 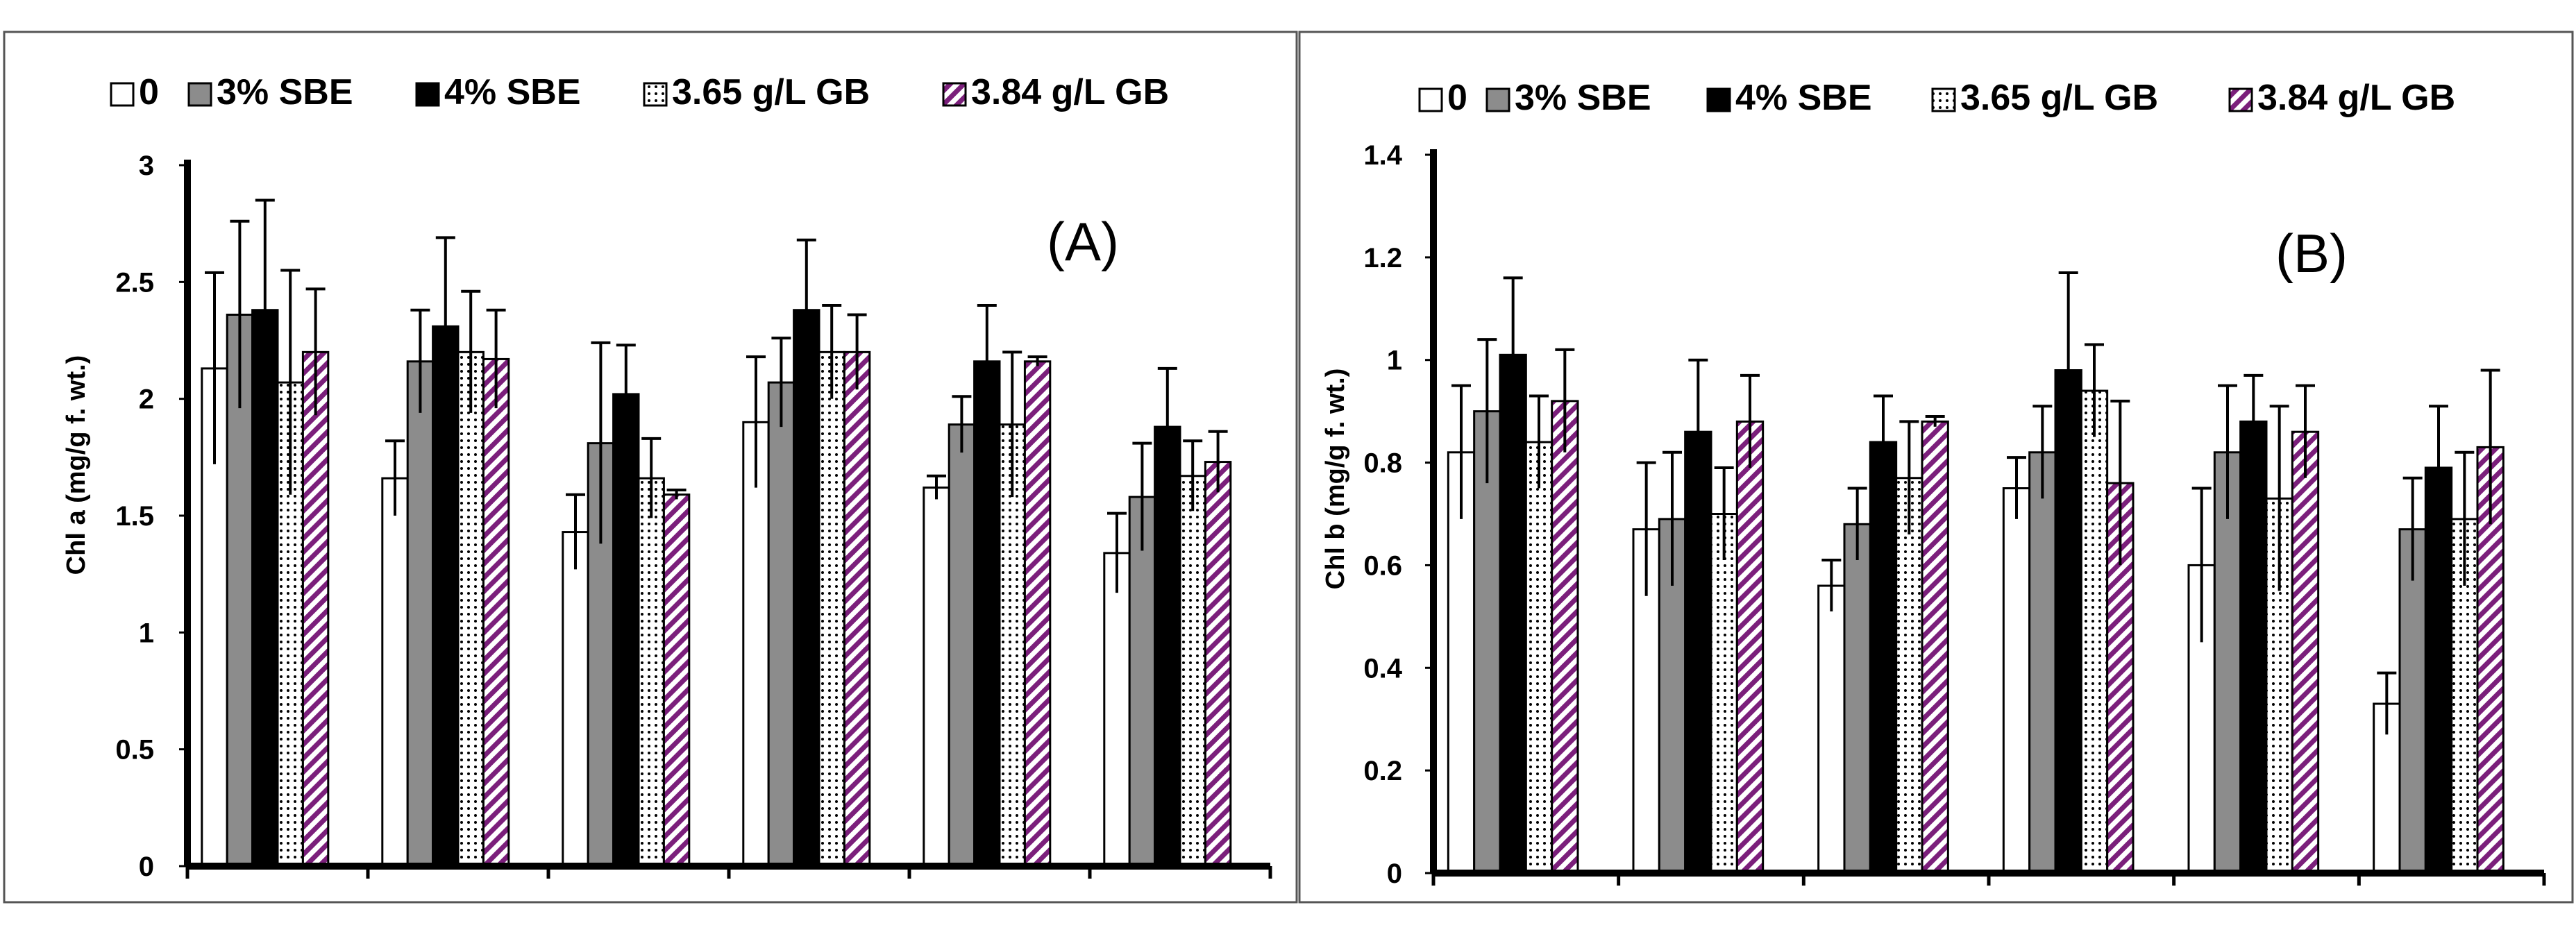 I want to click on y-tick-label: 3, so click(x=146, y=166).